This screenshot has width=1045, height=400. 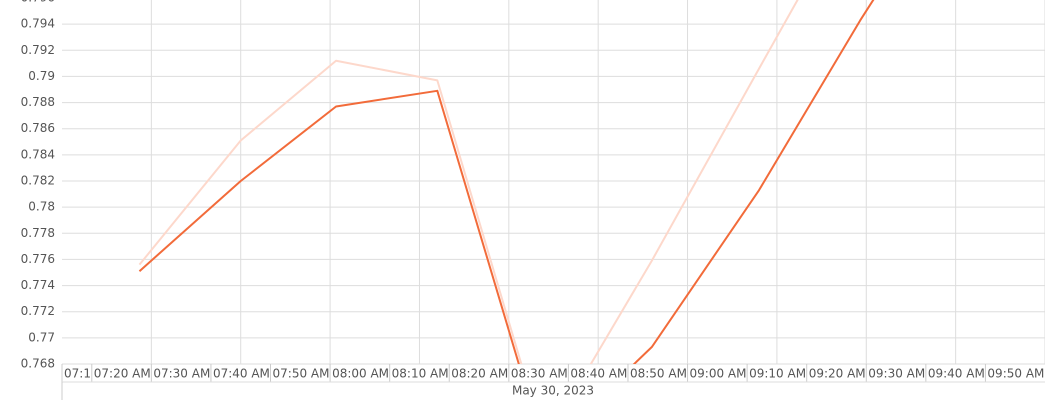 I want to click on x-tick-label: 08:10 AM, so click(x=420, y=374).